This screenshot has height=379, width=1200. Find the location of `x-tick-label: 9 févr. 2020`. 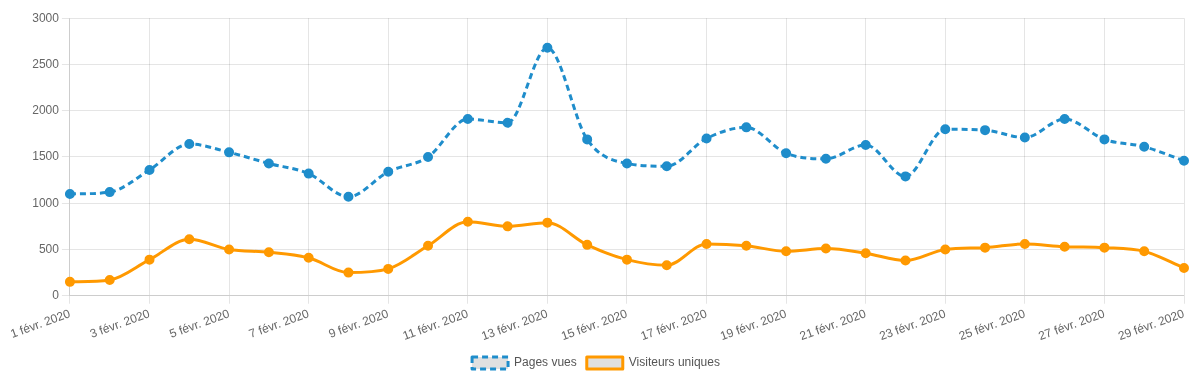

x-tick-label: 9 févr. 2020 is located at coordinates (358, 323).